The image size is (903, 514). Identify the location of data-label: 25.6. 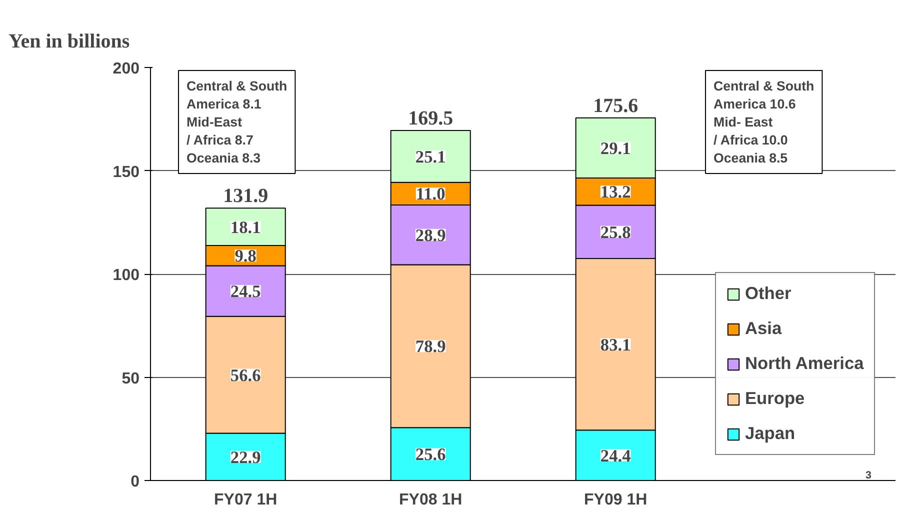
(430, 454).